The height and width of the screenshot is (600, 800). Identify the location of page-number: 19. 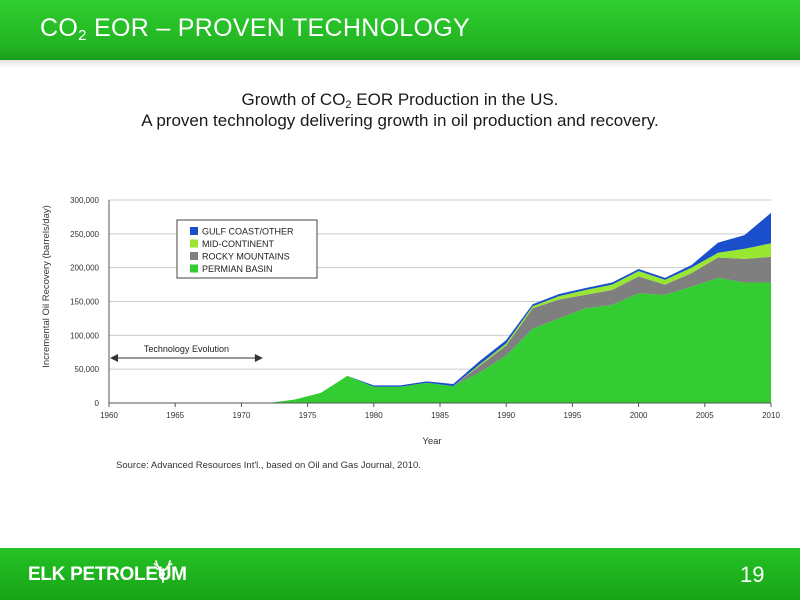
(752, 574).